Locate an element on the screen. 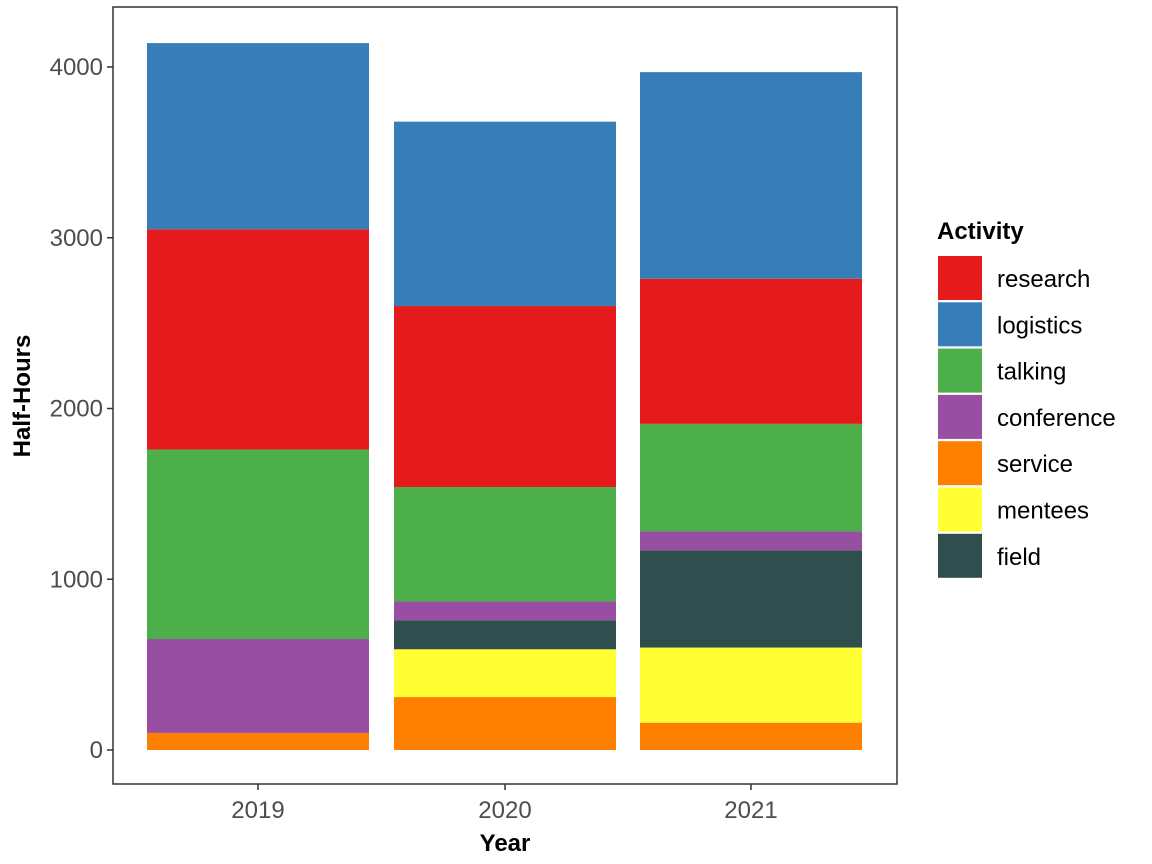 Image resolution: width=1152 pixels, height=864 pixels. bar-segment-service-2019 is located at coordinates (258, 741).